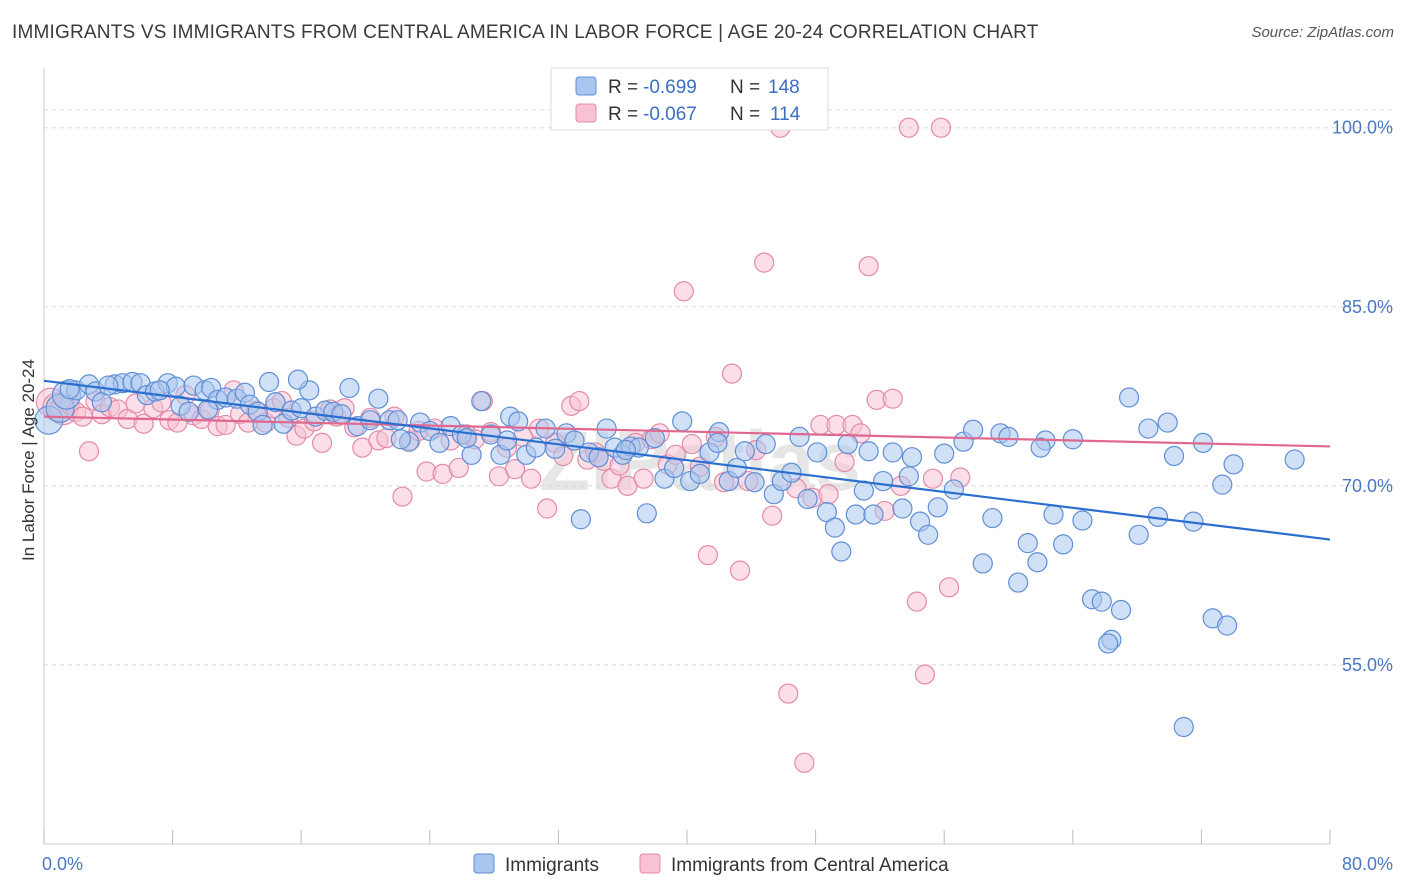  Describe the element at coordinates (689, 99) in the screenshot. I see `correlation-legend: R = -0.699 N = 148 R = -0.067 N = 114` at that location.